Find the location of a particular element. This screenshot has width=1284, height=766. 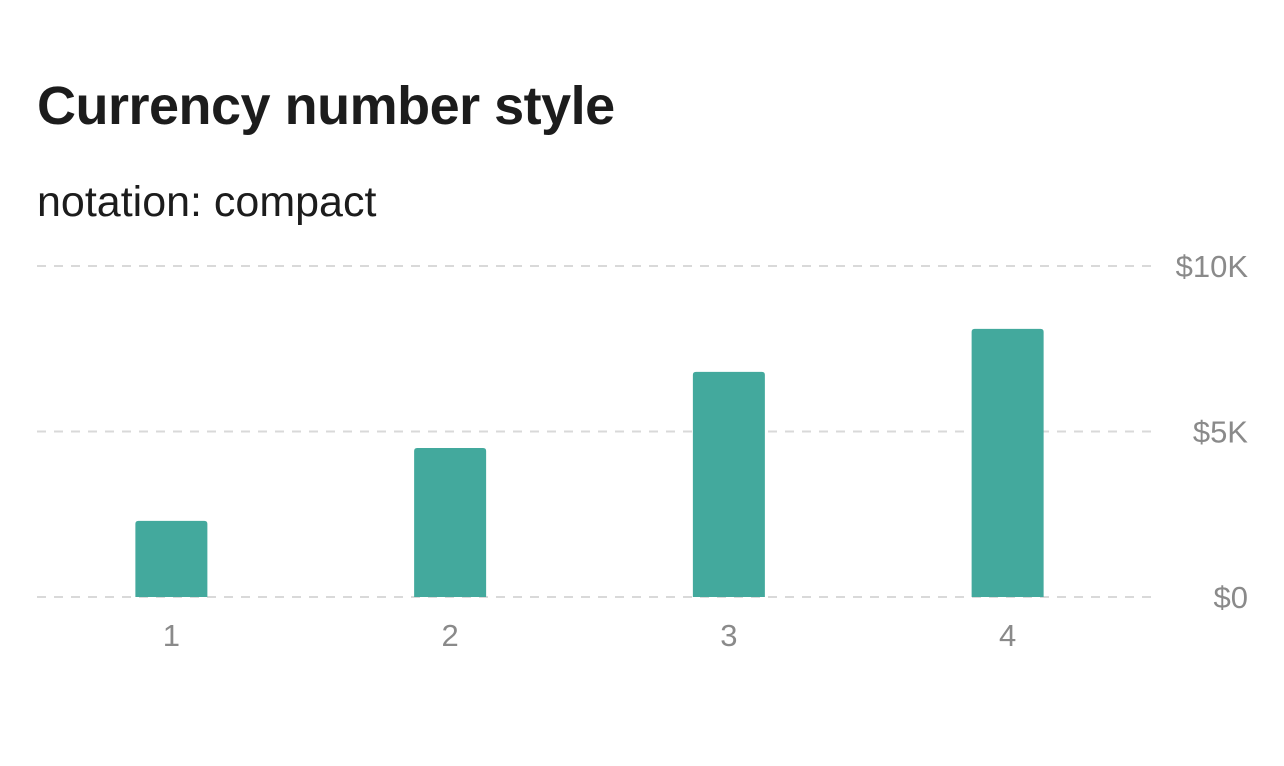

x-axis-ticks: 1 2 3 4 is located at coordinates (590, 635).